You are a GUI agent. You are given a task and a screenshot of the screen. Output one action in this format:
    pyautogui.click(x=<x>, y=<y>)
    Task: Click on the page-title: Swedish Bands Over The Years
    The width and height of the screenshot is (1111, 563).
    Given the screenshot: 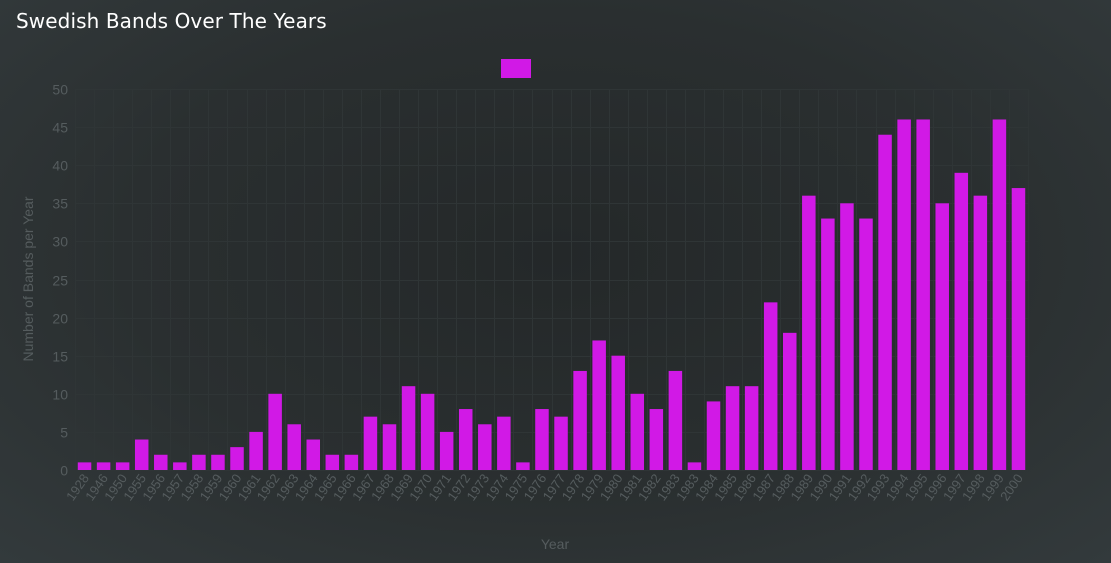 What is the action you would take?
    pyautogui.click(x=171, y=21)
    